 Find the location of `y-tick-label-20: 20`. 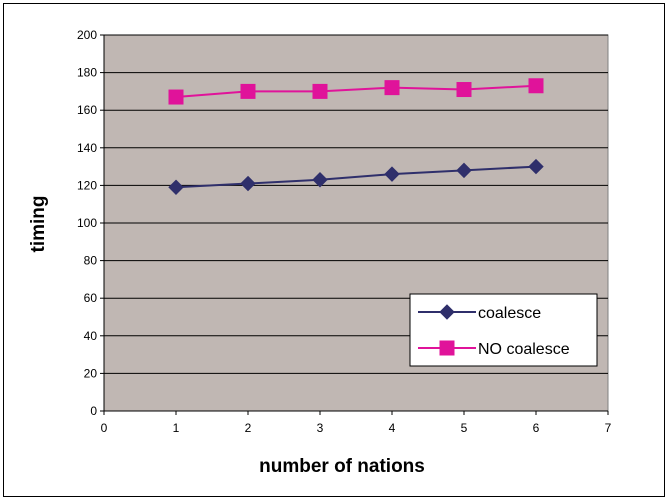

y-tick-label-20: 20 is located at coordinates (91, 373).